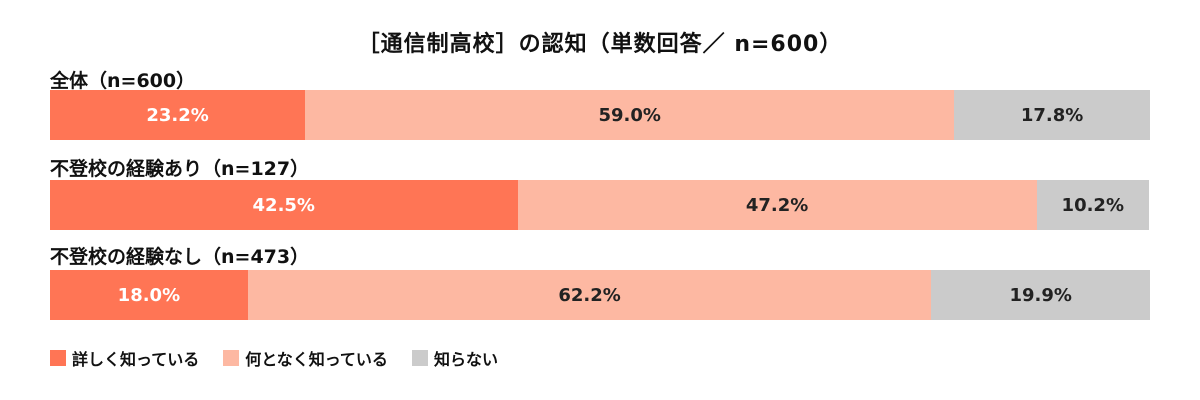  Describe the element at coordinates (600, 44) in the screenshot. I see `chart-title: ［通信制高校］の認知（単数回答／ n=600）` at that location.